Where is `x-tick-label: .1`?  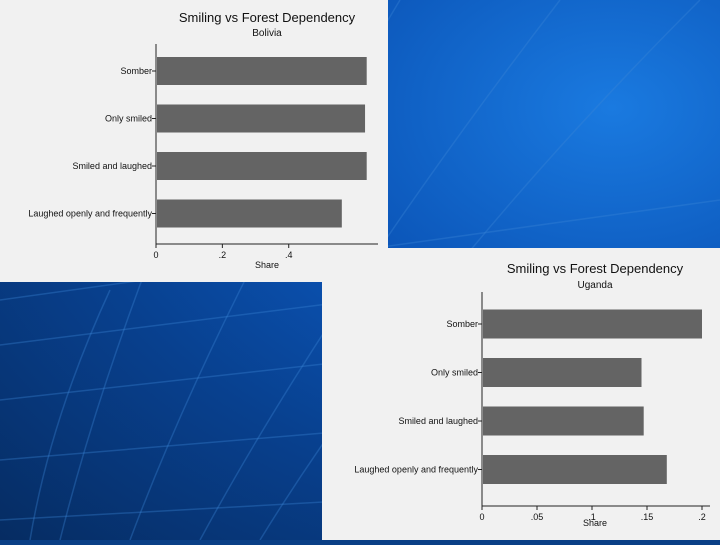
x-tick-label: .1 is located at coordinates (592, 517).